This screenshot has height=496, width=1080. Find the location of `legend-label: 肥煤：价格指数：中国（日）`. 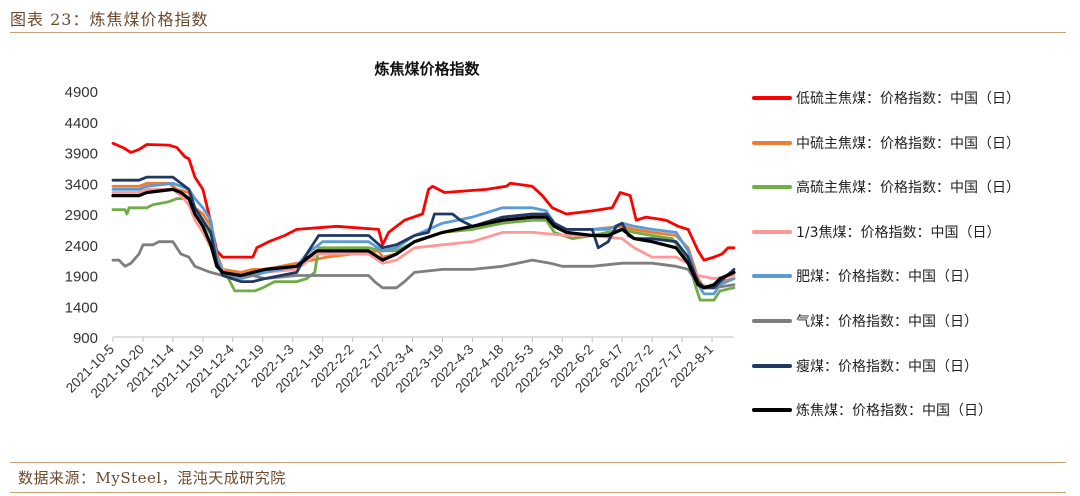

legend-label: 肥煤：价格指数：中国（日） is located at coordinates (887, 277).